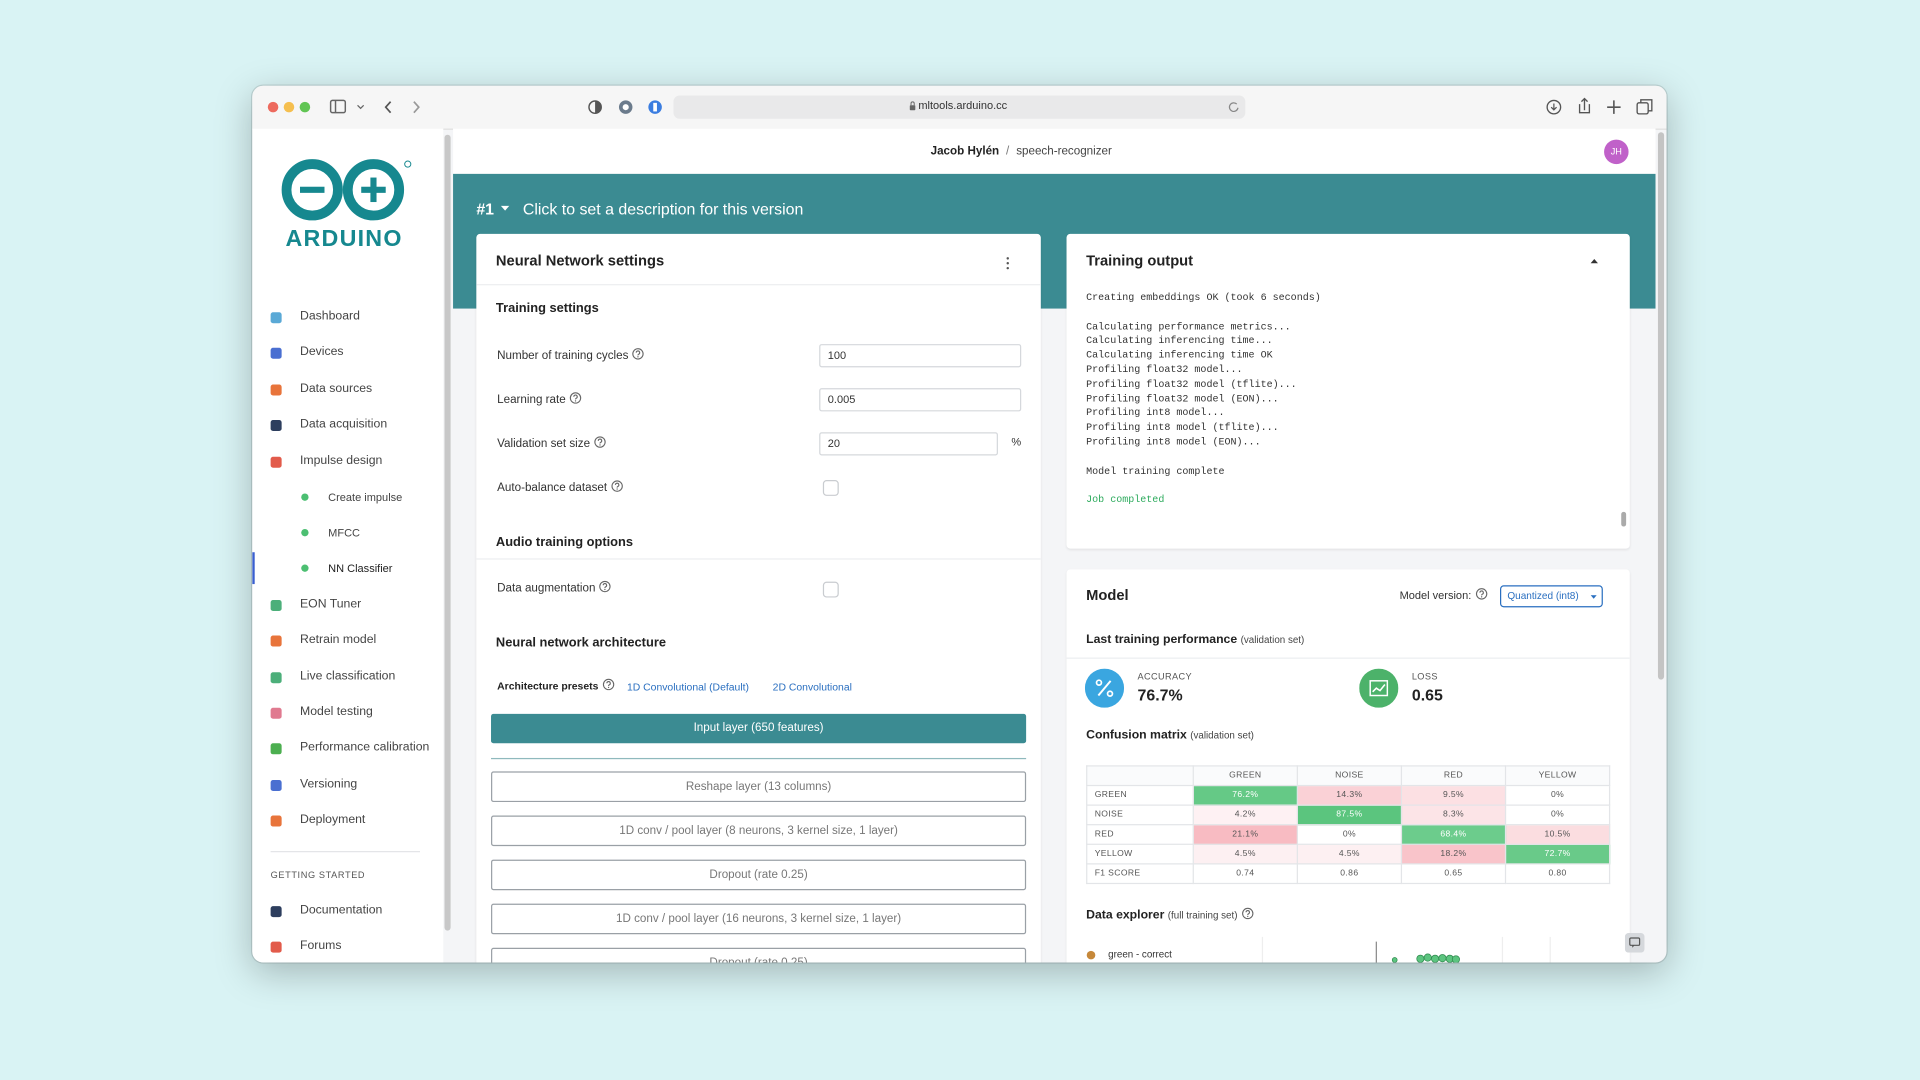 This screenshot has width=1920, height=1080. I want to click on unit: %, so click(1016, 442).